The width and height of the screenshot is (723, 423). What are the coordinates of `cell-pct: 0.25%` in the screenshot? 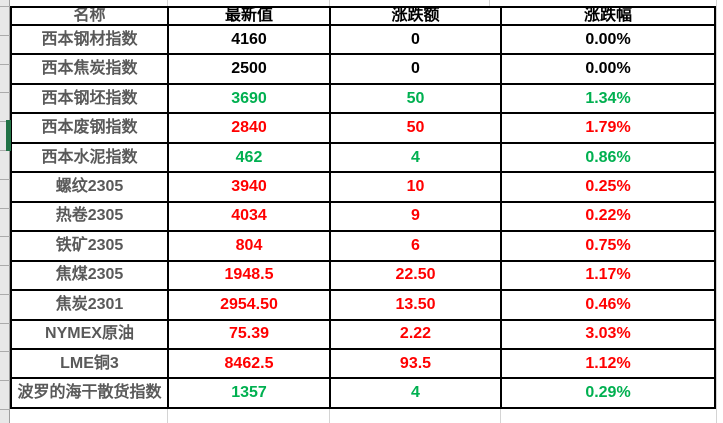 It's located at (608, 187).